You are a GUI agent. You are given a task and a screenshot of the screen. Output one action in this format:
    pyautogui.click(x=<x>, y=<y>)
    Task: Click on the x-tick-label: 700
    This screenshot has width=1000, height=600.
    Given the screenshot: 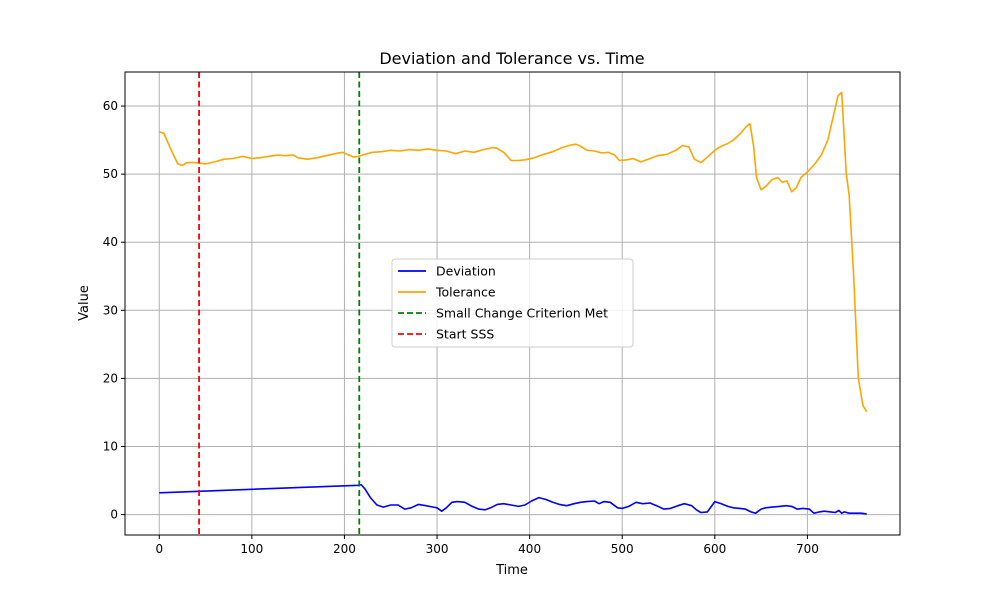 What is the action you would take?
    pyautogui.click(x=807, y=549)
    